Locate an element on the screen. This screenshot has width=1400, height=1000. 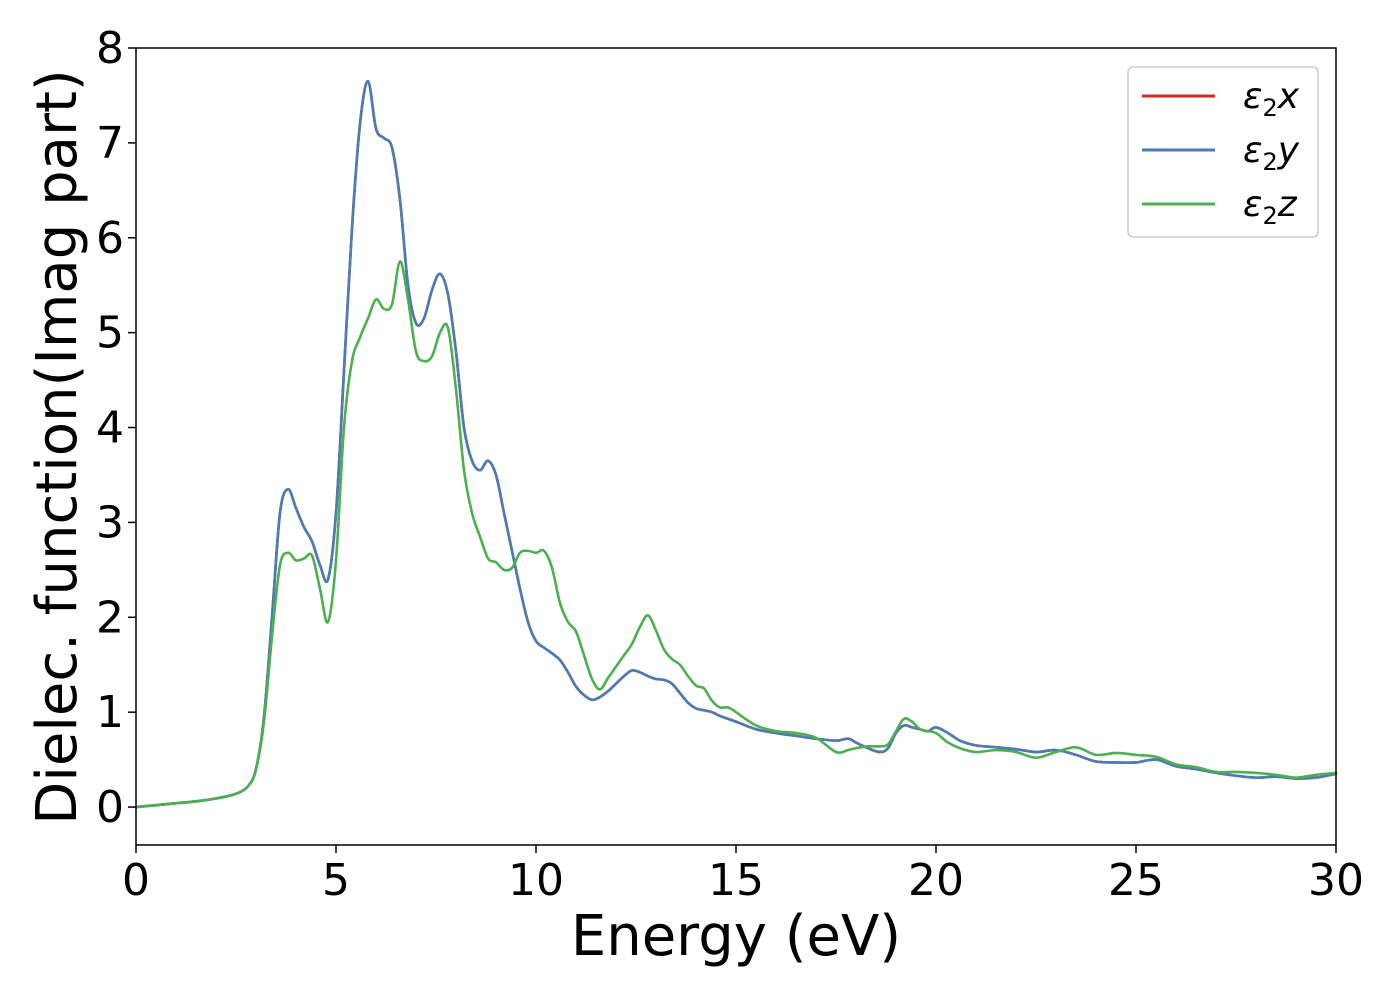
y-tick-label: 2 is located at coordinates (110, 617).